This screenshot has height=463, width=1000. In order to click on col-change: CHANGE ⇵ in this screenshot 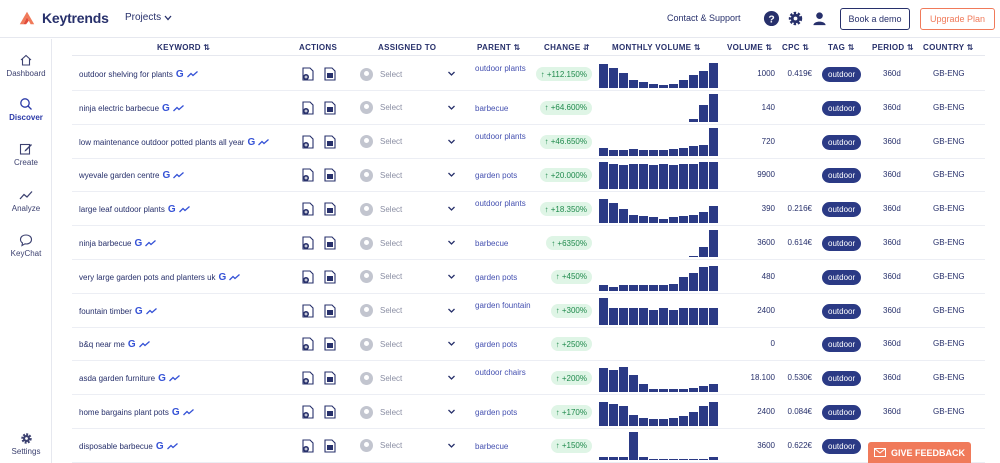, I will do `click(567, 47)`.